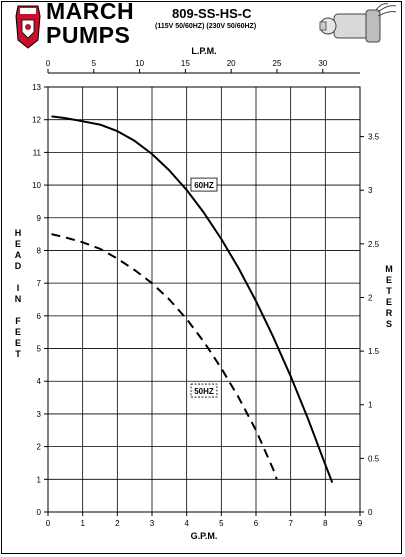 The image size is (405, 557). What do you see at coordinates (117, 523) in the screenshot?
I see `x-tick-label: 2` at bounding box center [117, 523].